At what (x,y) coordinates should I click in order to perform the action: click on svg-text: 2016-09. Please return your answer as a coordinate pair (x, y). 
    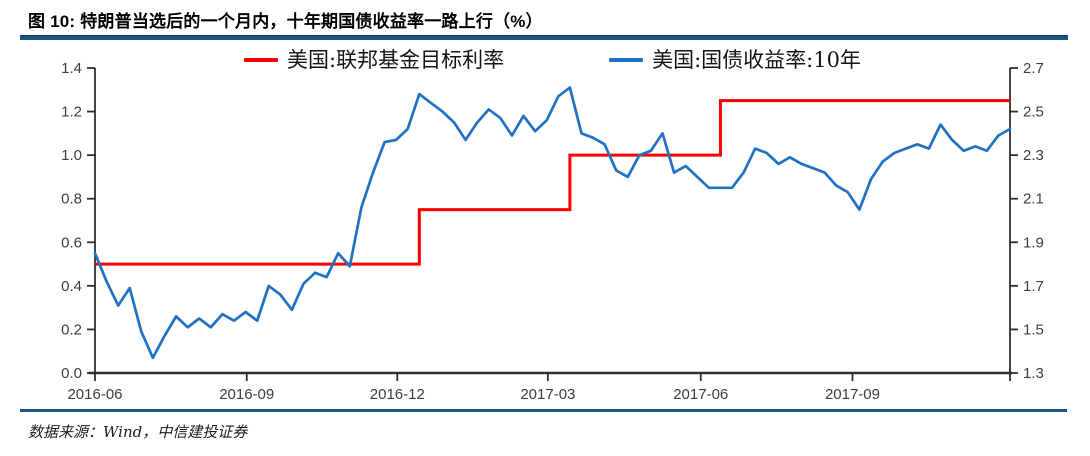
    Looking at the image, I should click on (246, 394).